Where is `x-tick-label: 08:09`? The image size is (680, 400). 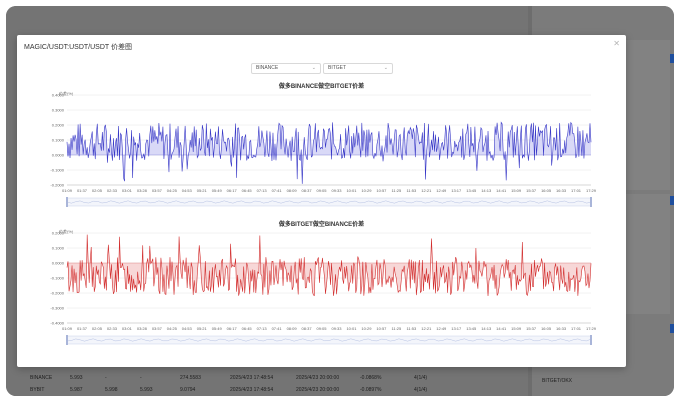 x-tick-label: 08:09 is located at coordinates (292, 190).